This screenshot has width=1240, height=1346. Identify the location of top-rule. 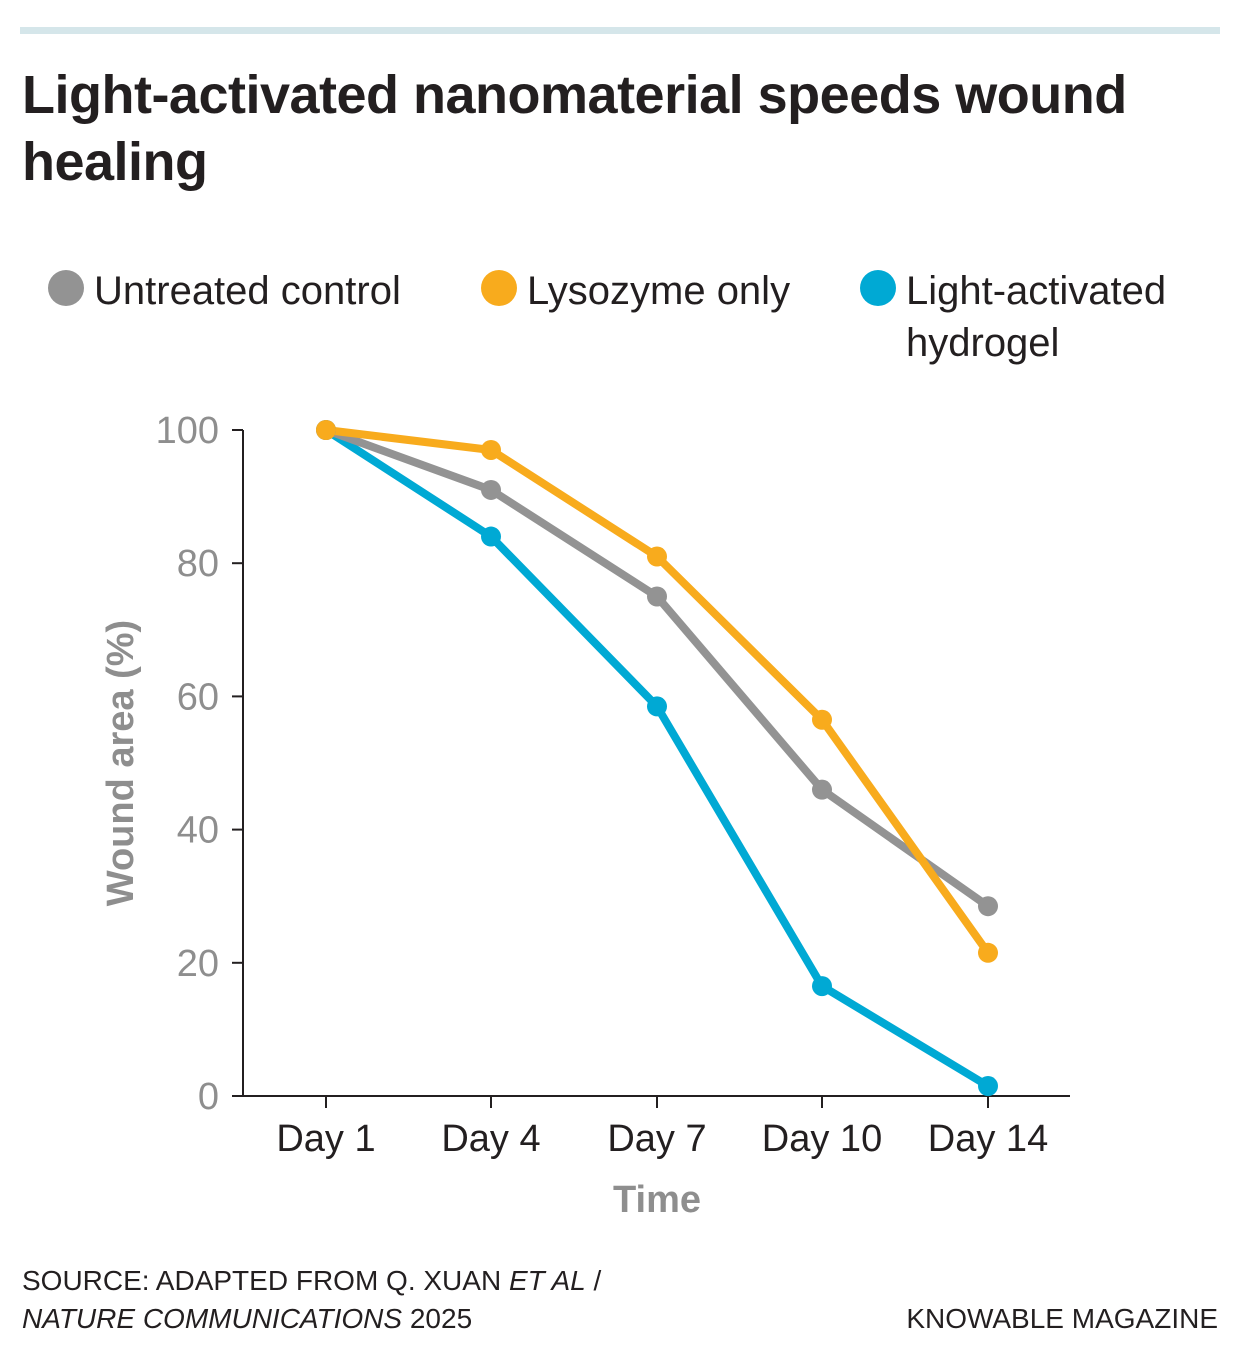
(620, 30).